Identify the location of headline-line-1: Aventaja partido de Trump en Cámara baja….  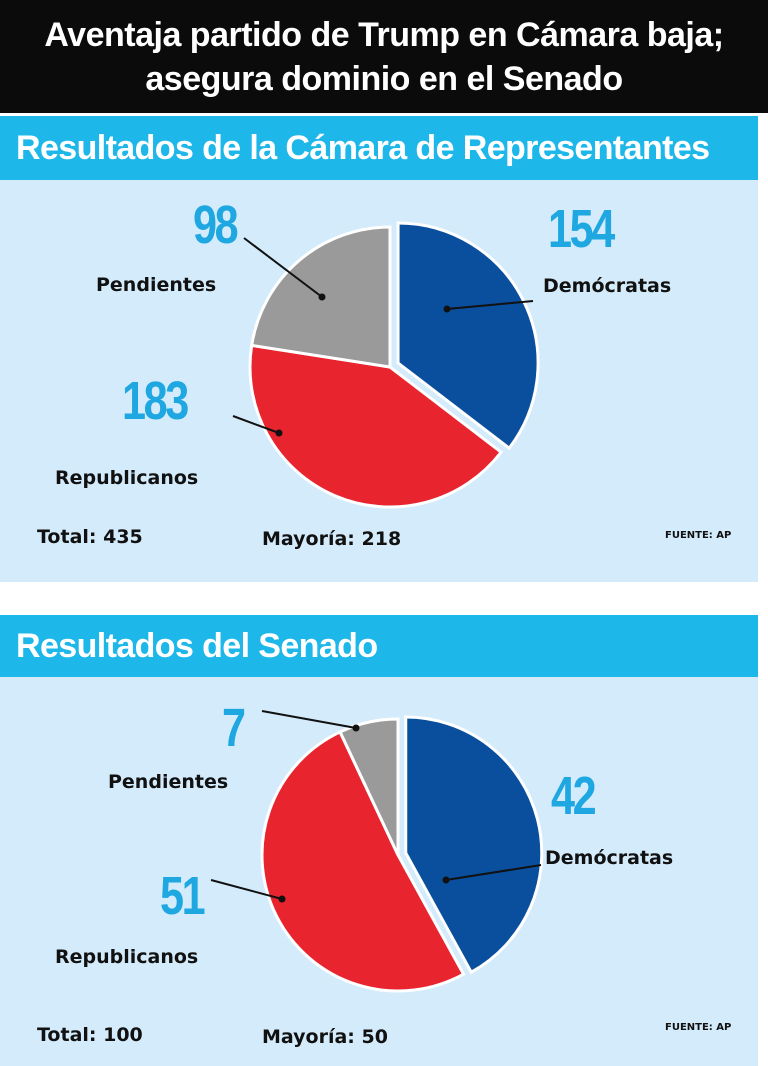
(384, 34).